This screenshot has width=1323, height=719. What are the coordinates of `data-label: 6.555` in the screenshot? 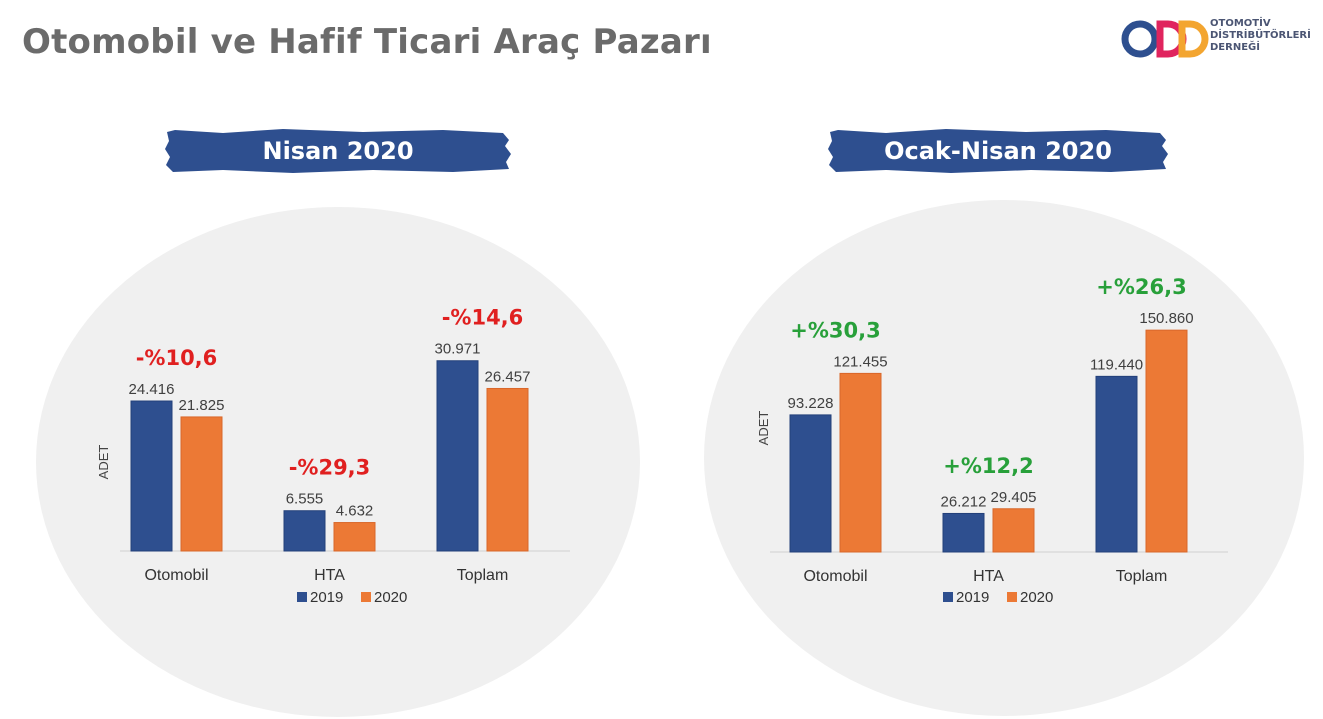 It's located at (305, 499).